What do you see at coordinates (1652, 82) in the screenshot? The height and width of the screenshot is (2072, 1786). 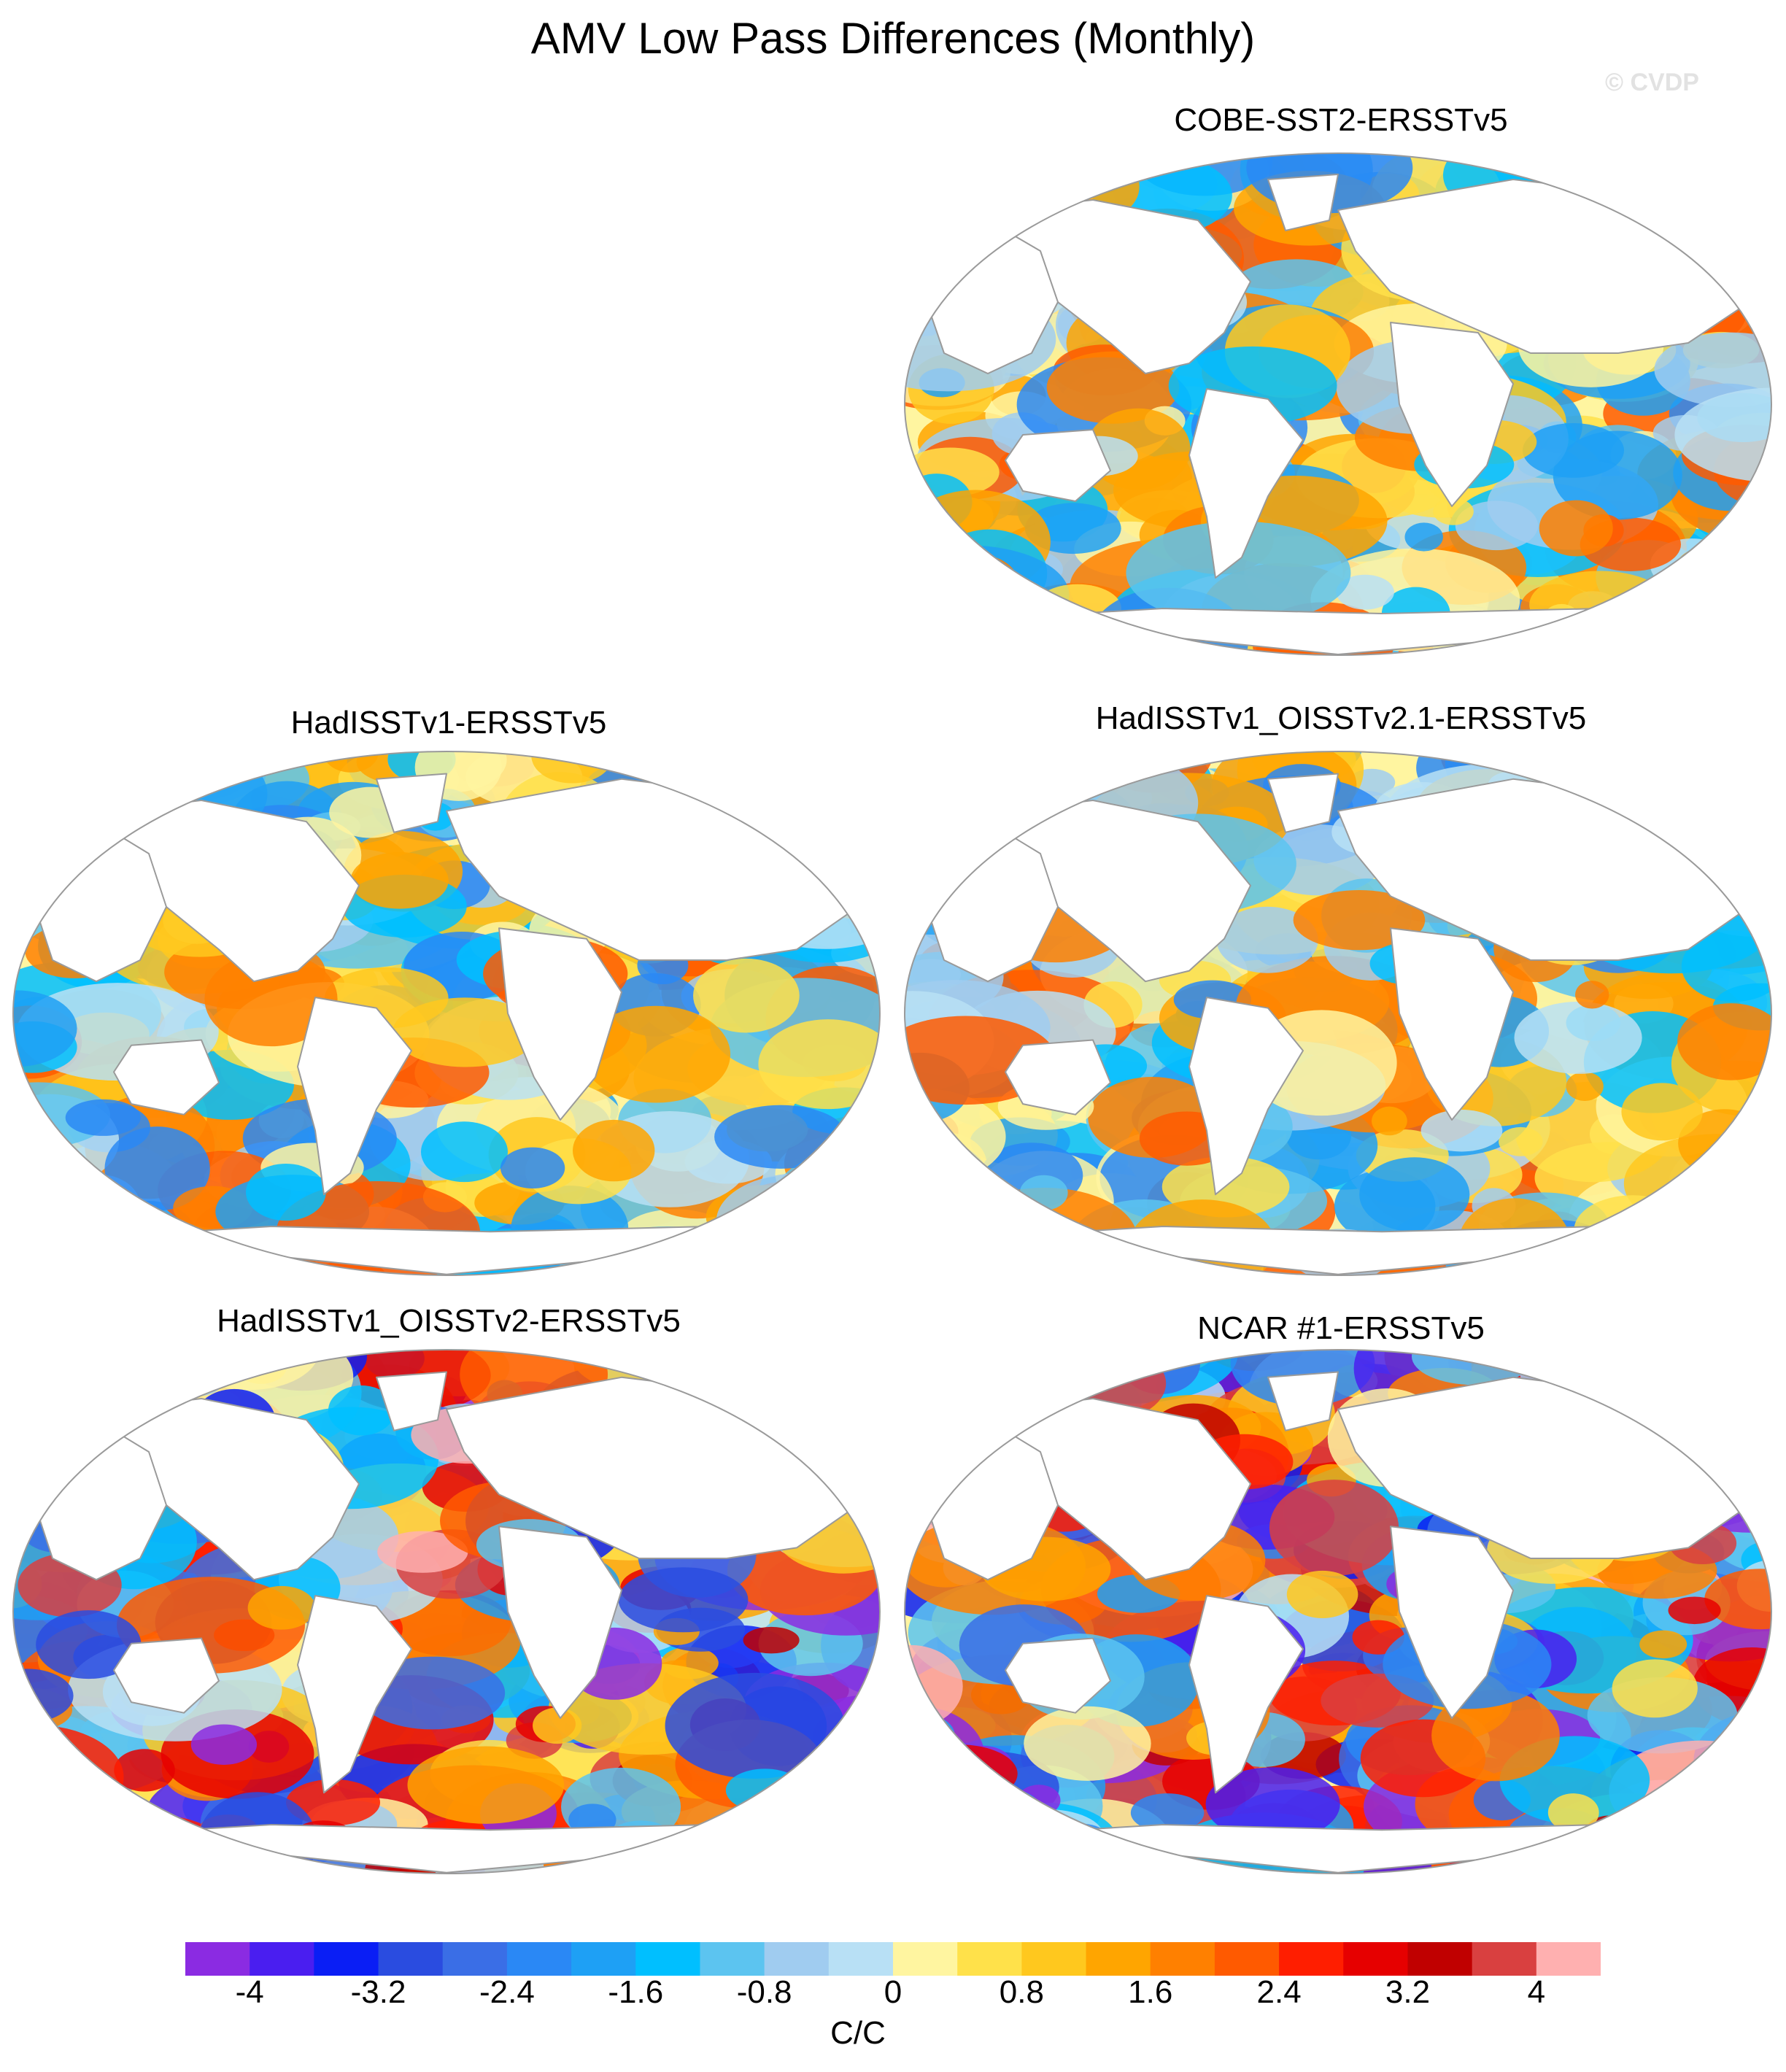 I see `watermark: © CVDP` at bounding box center [1652, 82].